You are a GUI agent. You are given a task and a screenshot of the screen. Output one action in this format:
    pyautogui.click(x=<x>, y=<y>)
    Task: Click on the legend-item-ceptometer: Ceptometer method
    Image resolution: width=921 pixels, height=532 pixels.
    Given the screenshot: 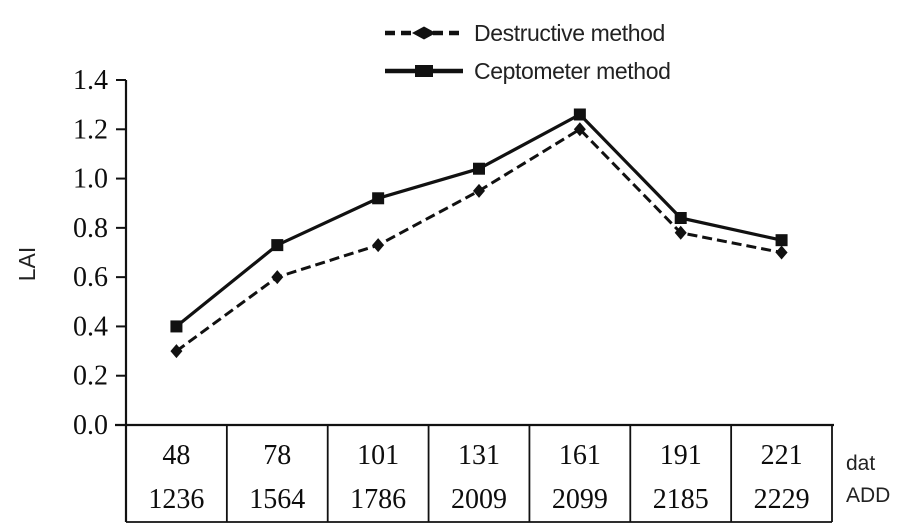 What is the action you would take?
    pyautogui.click(x=528, y=71)
    